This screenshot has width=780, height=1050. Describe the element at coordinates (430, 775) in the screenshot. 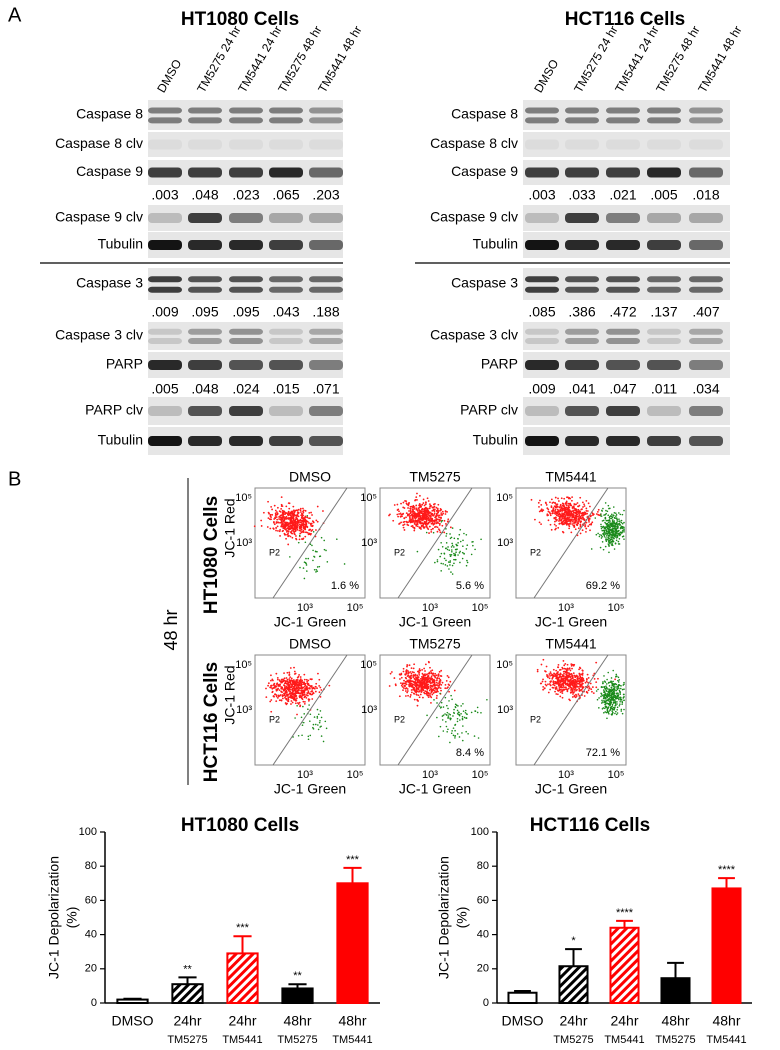

I see `x-tick: 10³` at that location.